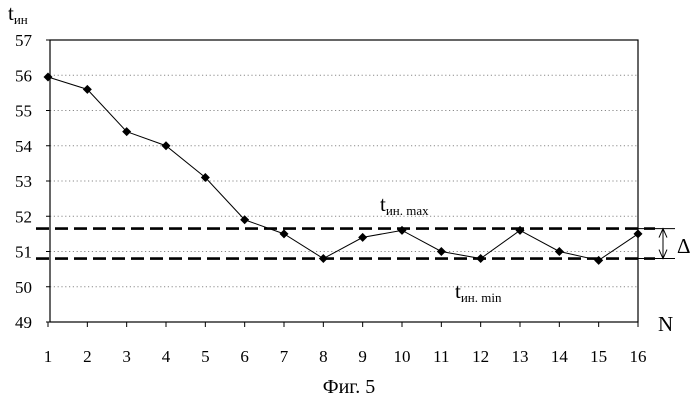 The height and width of the screenshot is (400, 699). What do you see at coordinates (441, 356) in the screenshot?
I see `x-tick-label: 11` at bounding box center [441, 356].